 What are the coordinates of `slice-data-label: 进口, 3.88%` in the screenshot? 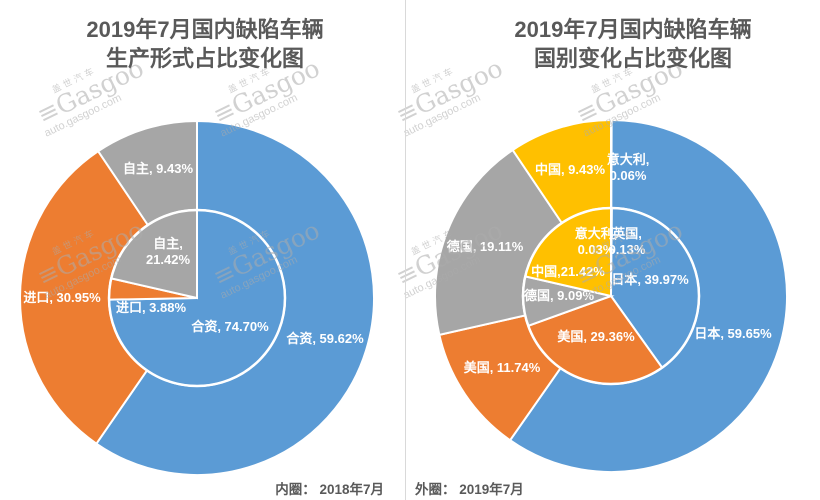 It's located at (151, 307).